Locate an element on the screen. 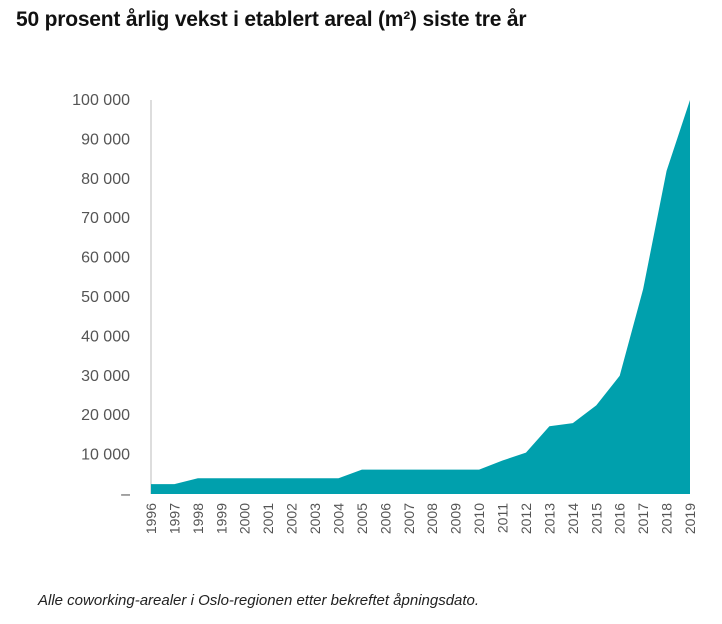 This screenshot has height=624, width=722. x-tick-label: 2014 is located at coordinates (573, 518).